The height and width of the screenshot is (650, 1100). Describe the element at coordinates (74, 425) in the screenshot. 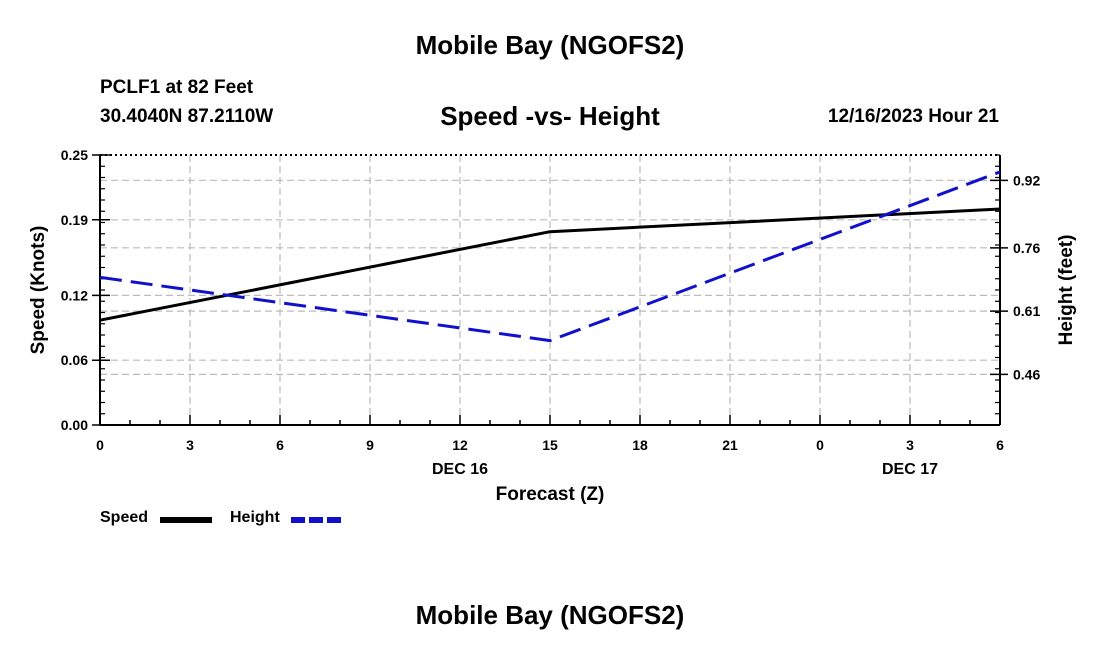

I see `y-tick-label: 0.00` at that location.